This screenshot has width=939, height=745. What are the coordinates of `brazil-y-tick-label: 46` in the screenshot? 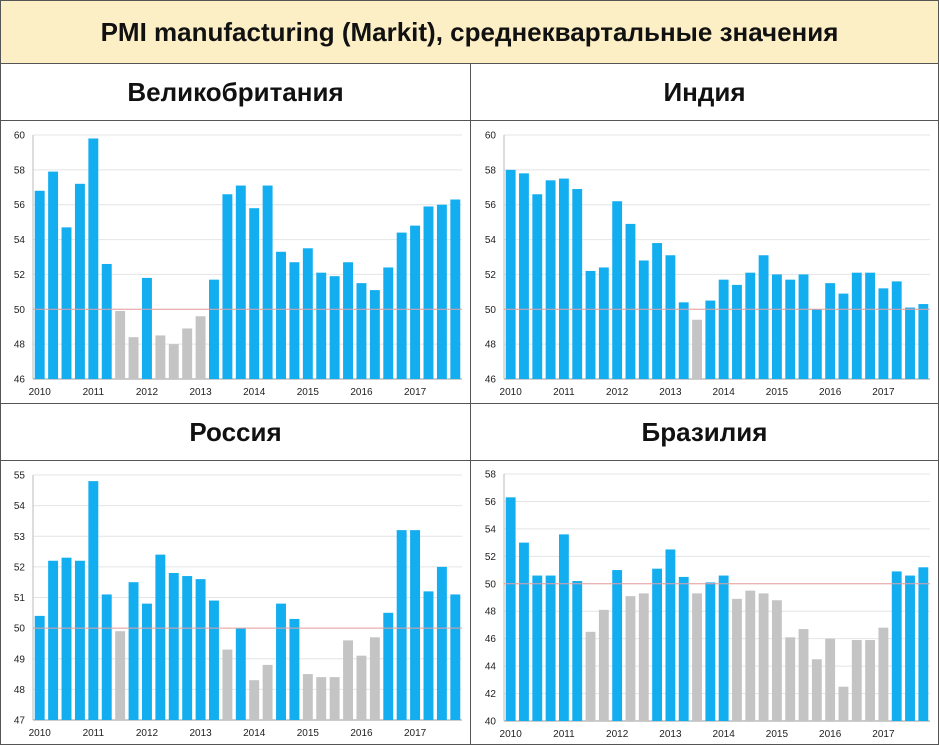 It's located at (491, 639).